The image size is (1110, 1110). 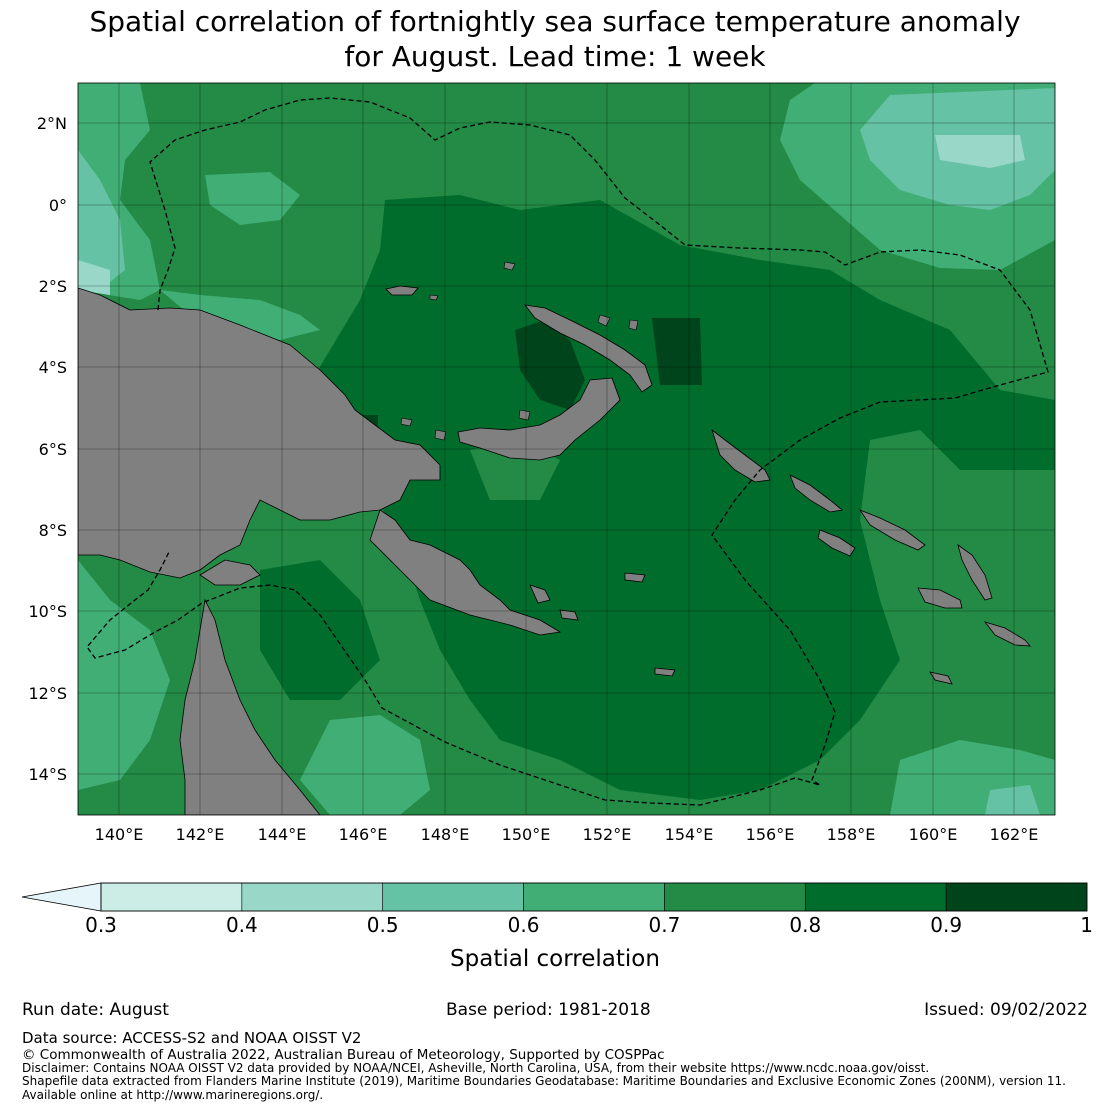 What do you see at coordinates (555, 959) in the screenshot?
I see `colorbar-title: Spatial correlation` at bounding box center [555, 959].